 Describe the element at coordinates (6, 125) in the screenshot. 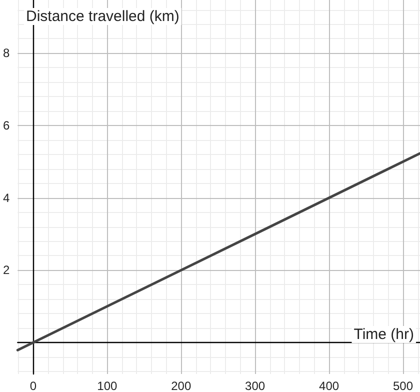

I see `y-tick-label: 6` at that location.